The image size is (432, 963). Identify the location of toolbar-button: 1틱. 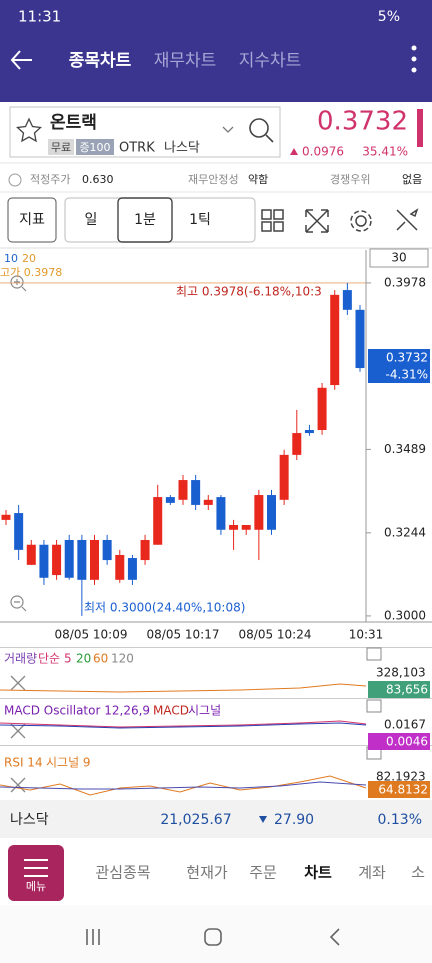
(200, 220).